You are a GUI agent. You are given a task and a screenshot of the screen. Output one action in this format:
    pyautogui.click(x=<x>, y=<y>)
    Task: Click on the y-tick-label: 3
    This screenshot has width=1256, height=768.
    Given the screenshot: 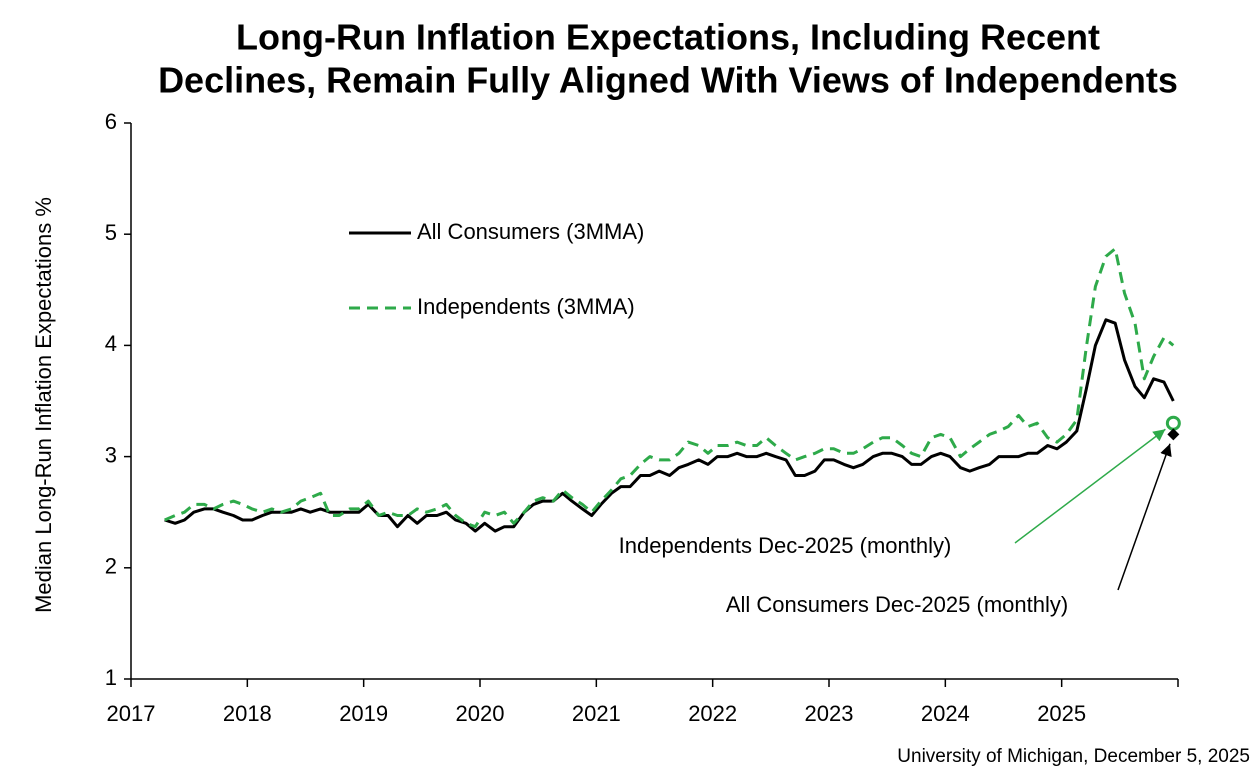 What is the action you would take?
    pyautogui.click(x=111, y=454)
    